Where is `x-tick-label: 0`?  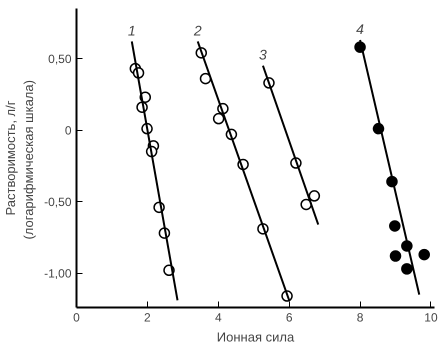 x-tick-label: 0 is located at coordinates (76, 317).